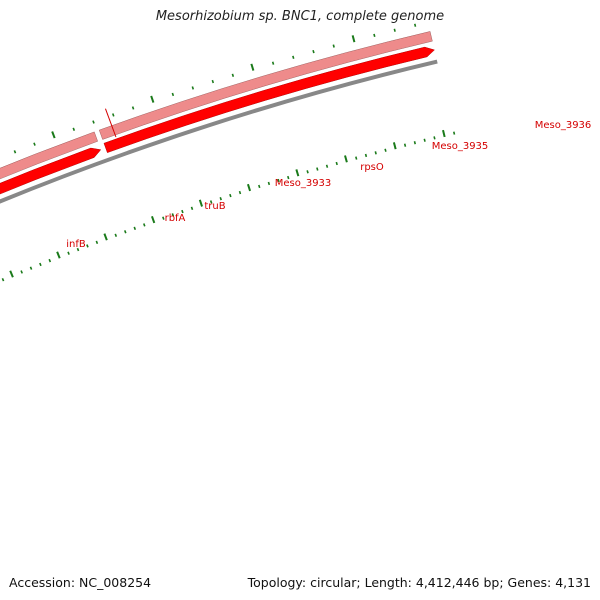 The image size is (600, 600). I want to click on gene-label: Meso_3936, so click(563, 125).